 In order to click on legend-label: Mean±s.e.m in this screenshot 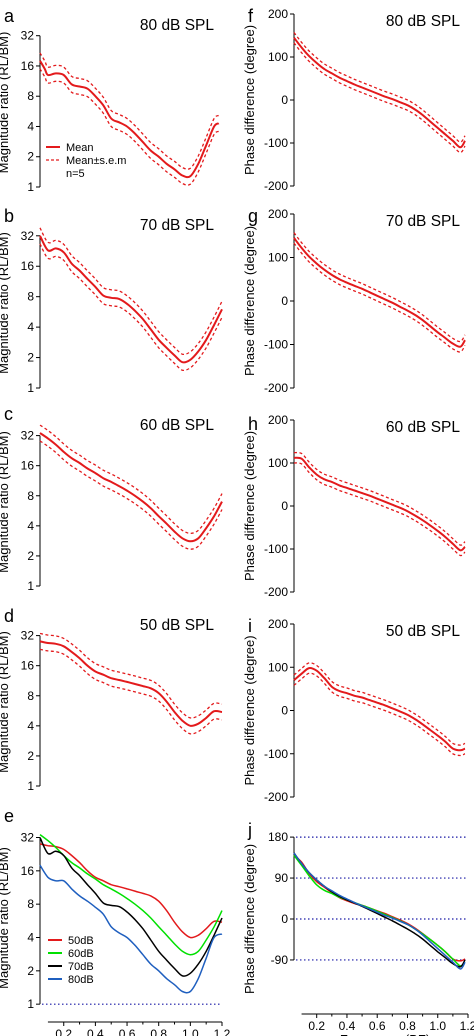, I will do `click(96, 161)`.